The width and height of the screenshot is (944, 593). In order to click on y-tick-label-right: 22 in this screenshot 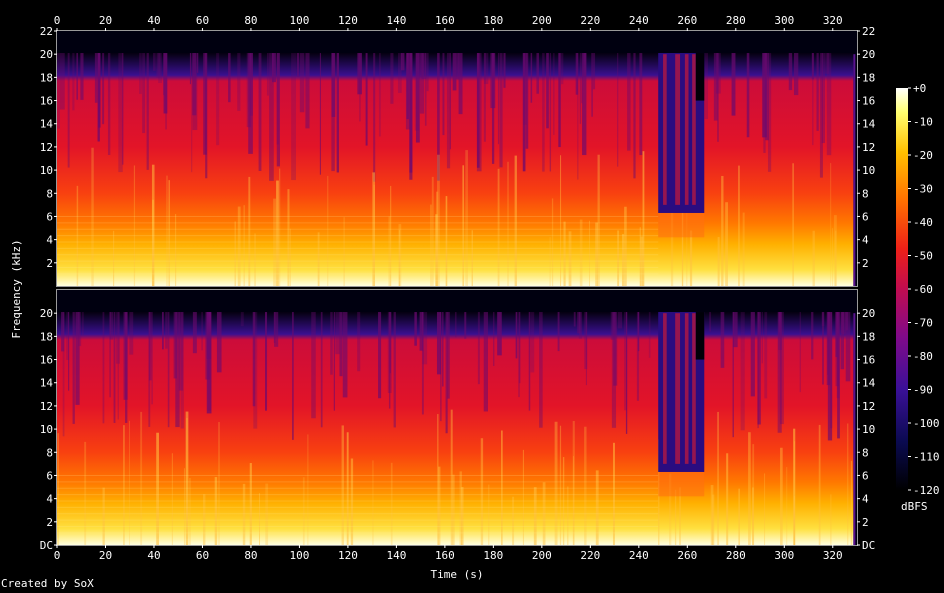, I will do `click(868, 31)`.